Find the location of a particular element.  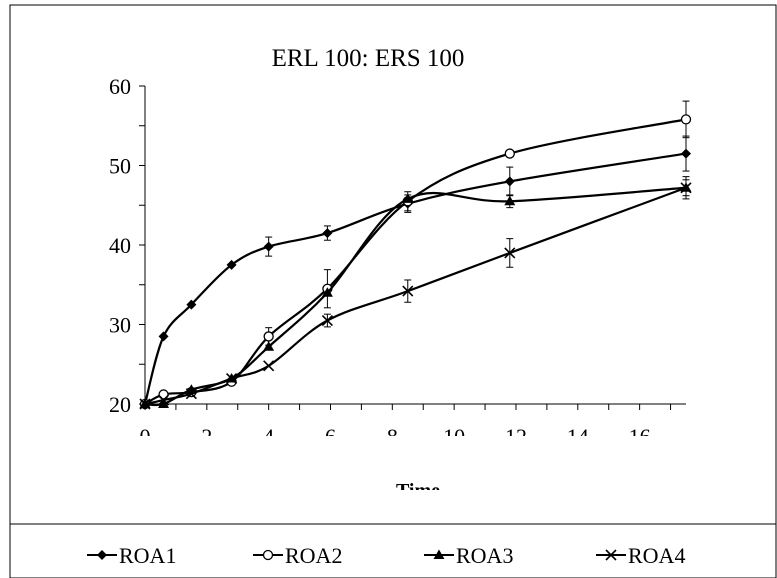

legend-marker-roa1 is located at coordinates (102, 555).